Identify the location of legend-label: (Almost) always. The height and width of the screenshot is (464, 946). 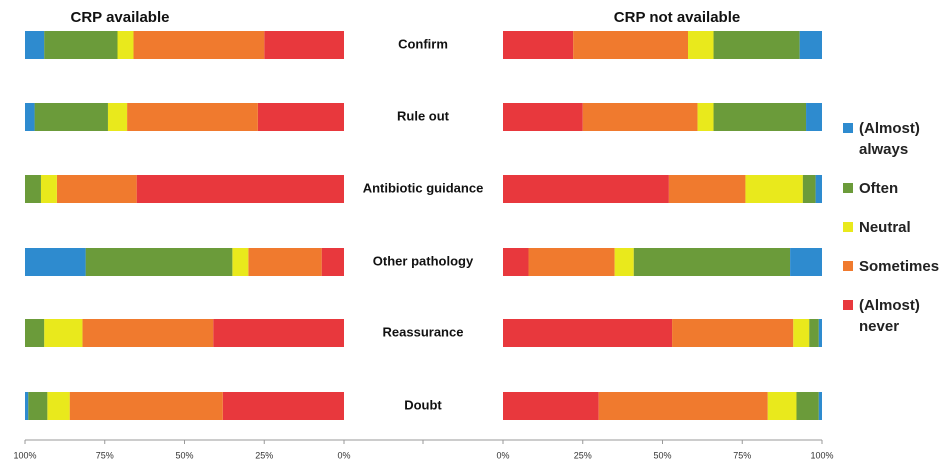
(889, 139).